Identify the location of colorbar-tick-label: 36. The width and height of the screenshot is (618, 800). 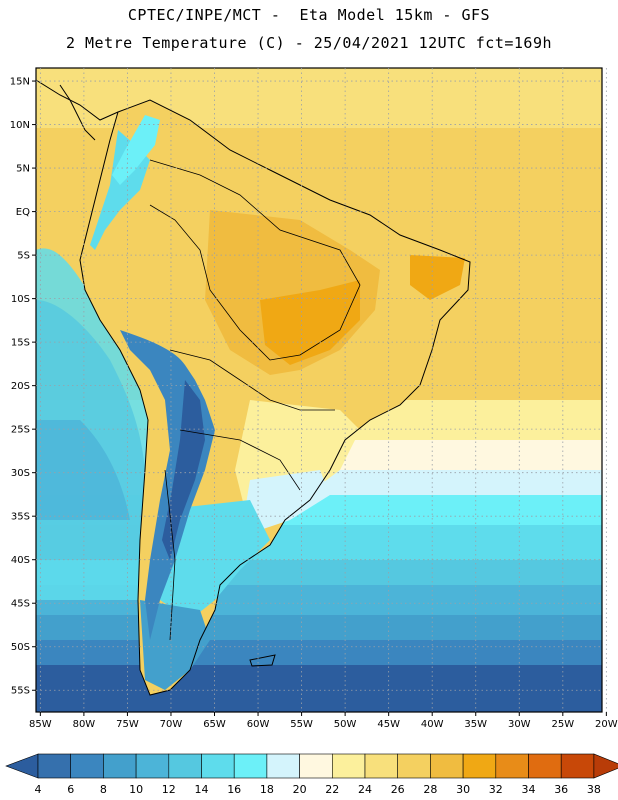
(561, 789).